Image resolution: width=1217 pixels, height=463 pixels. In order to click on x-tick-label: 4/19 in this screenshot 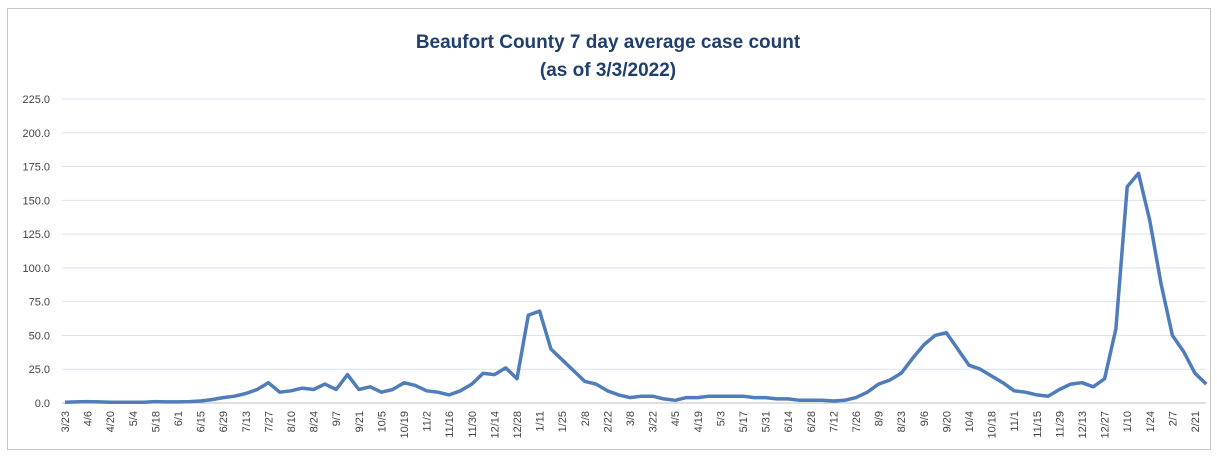, I will do `click(699, 421)`.